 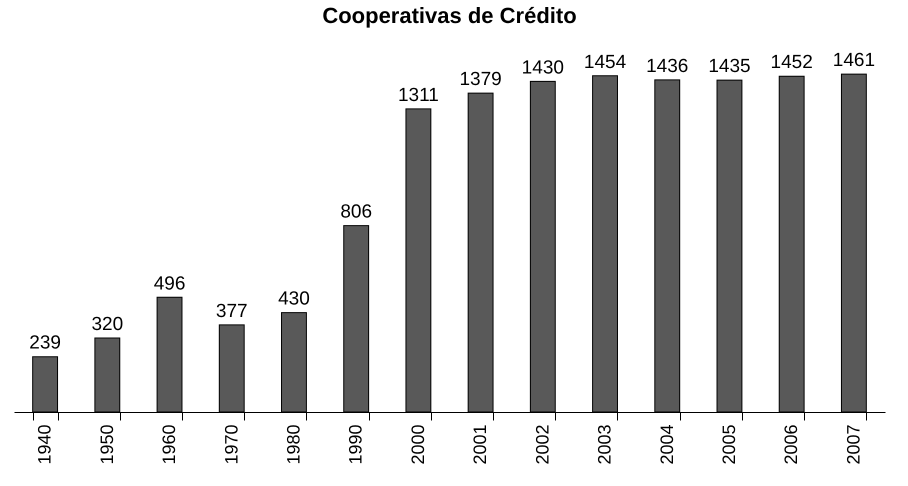 I want to click on x-tick-label: 1950, so click(x=106, y=444).